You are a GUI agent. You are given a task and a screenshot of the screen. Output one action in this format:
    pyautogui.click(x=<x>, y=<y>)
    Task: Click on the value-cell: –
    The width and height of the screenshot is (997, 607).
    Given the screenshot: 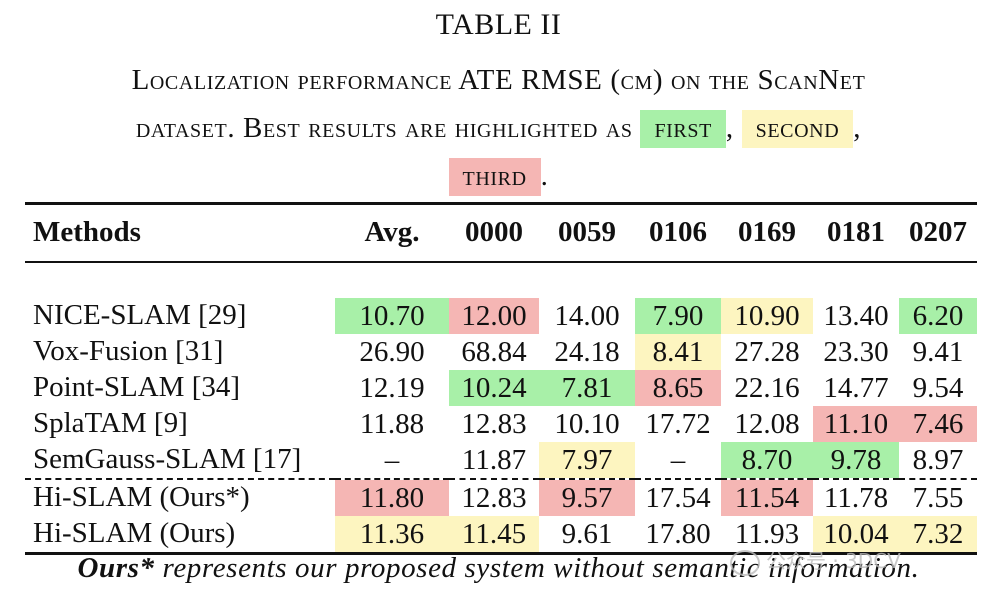 What is the action you would take?
    pyautogui.click(x=678, y=460)
    